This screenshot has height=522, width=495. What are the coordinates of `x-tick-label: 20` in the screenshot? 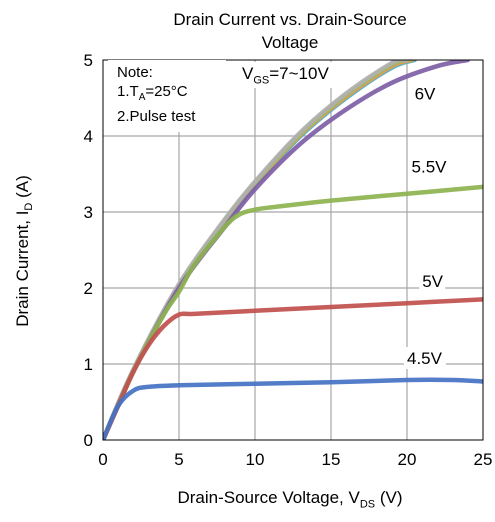 It's located at (407, 459).